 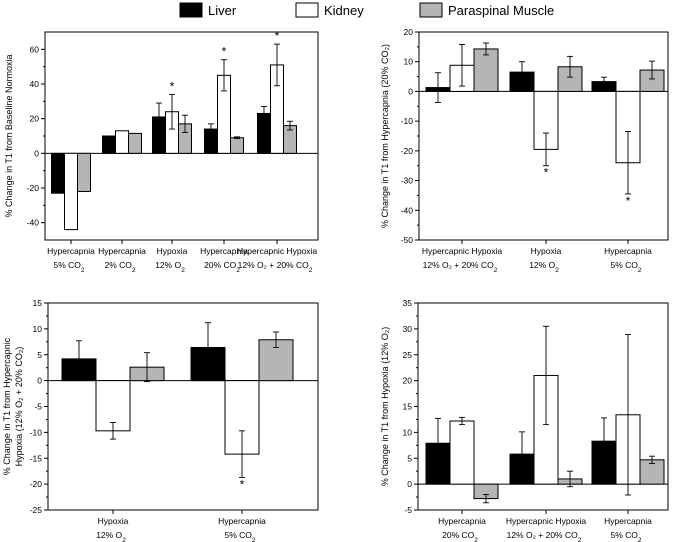 What do you see at coordinates (408, 355) in the screenshot?
I see `y-tick-label: 25` at bounding box center [408, 355].